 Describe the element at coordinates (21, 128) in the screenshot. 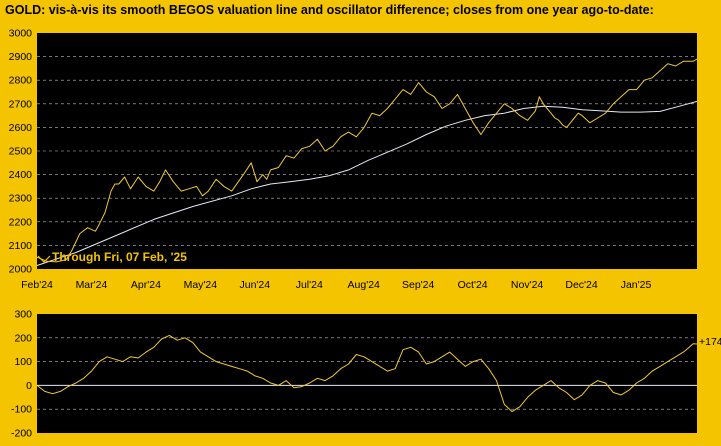

I see `price-y-tick-label: 2600` at that location.